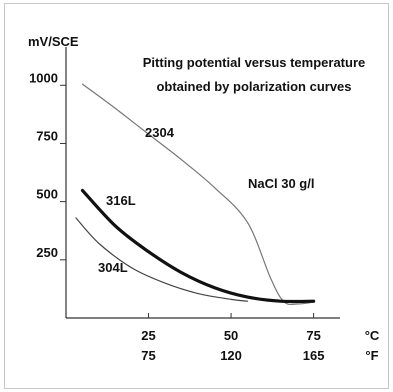 Image resolution: width=393 pixels, height=392 pixels. What do you see at coordinates (372, 335) in the screenshot?
I see `x-unit-celsius: °C` at bounding box center [372, 335].